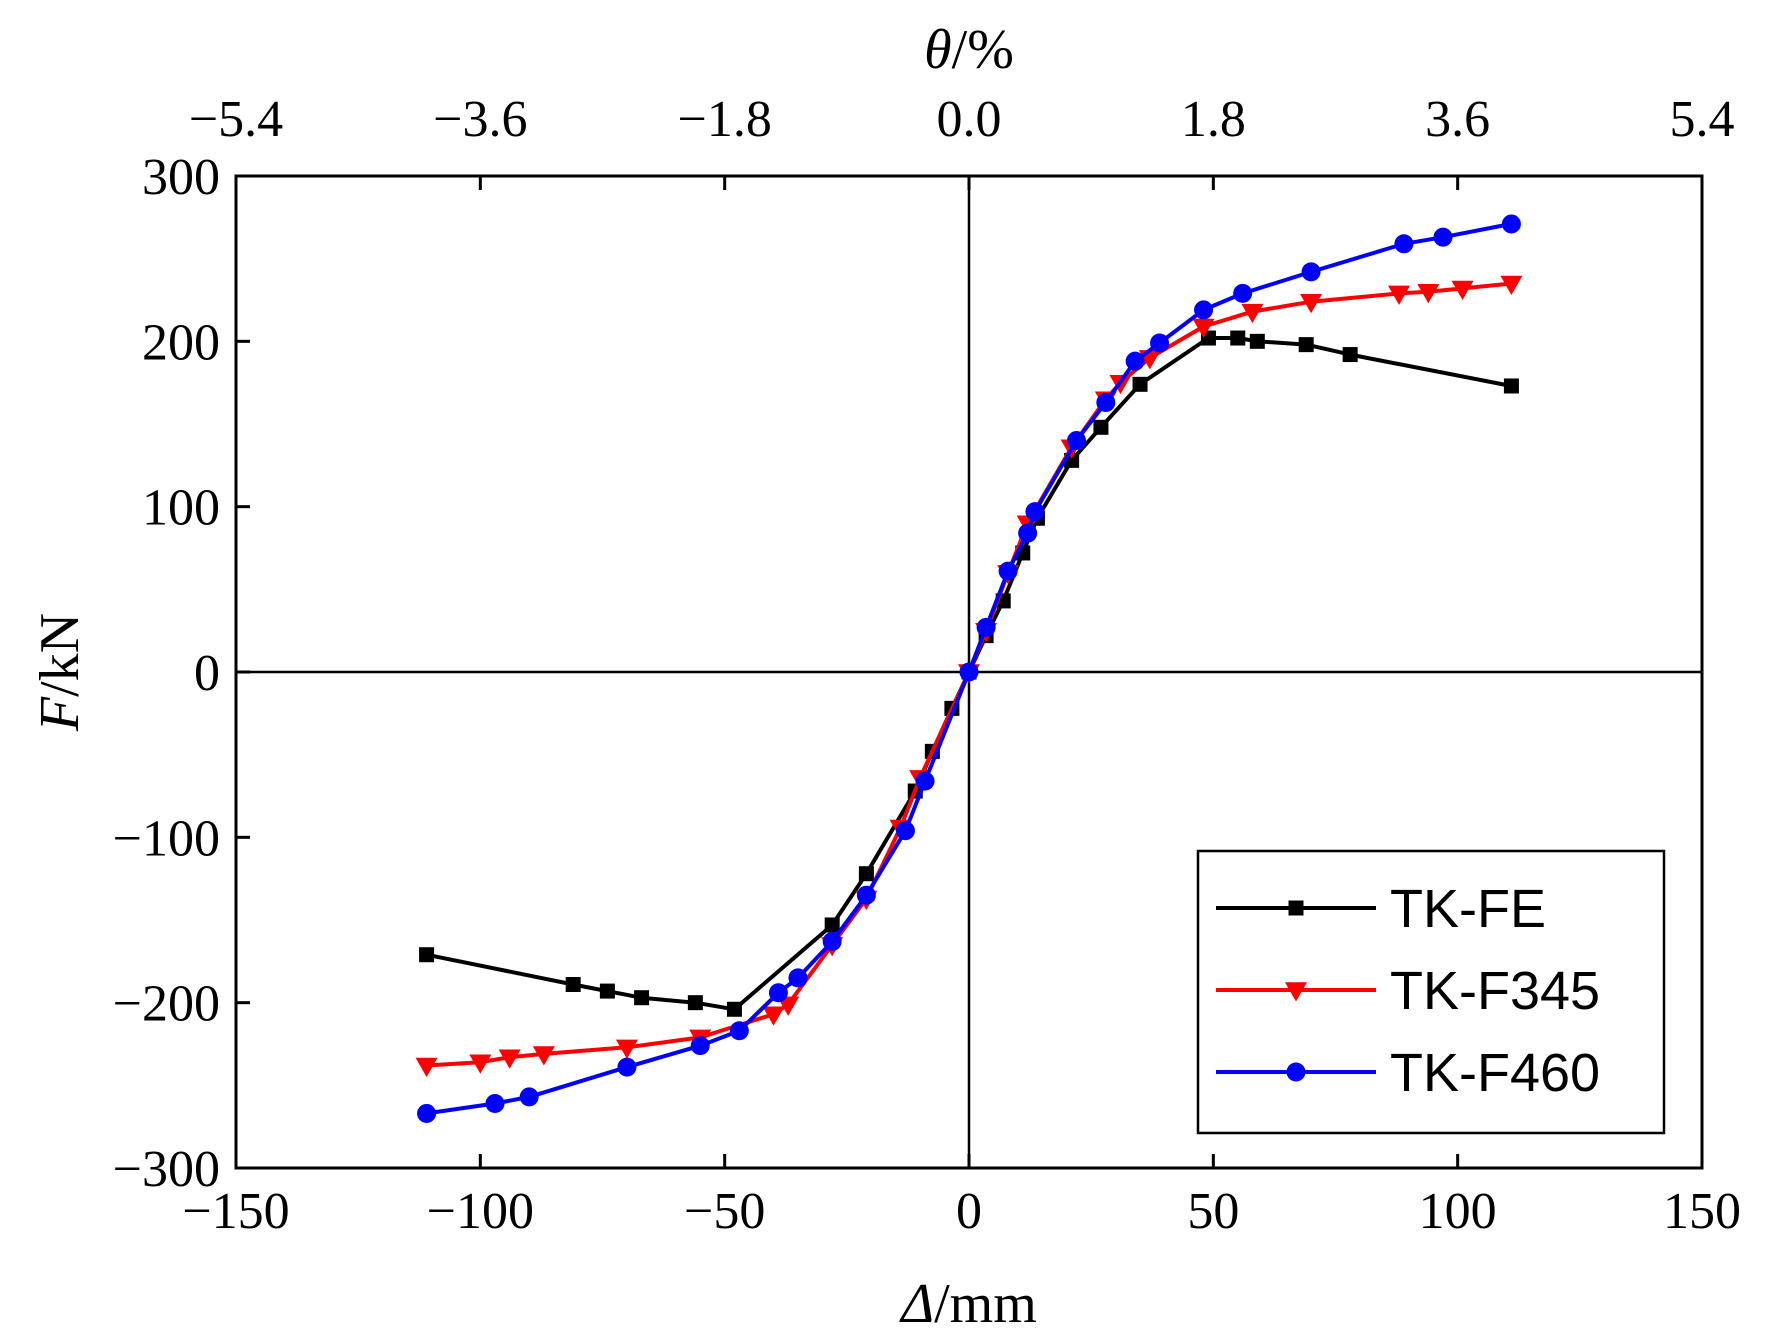 Image resolution: width=1768 pixels, height=1342 pixels. What do you see at coordinates (969, 1211) in the screenshot?
I see `x-tick-label: 0` at bounding box center [969, 1211].